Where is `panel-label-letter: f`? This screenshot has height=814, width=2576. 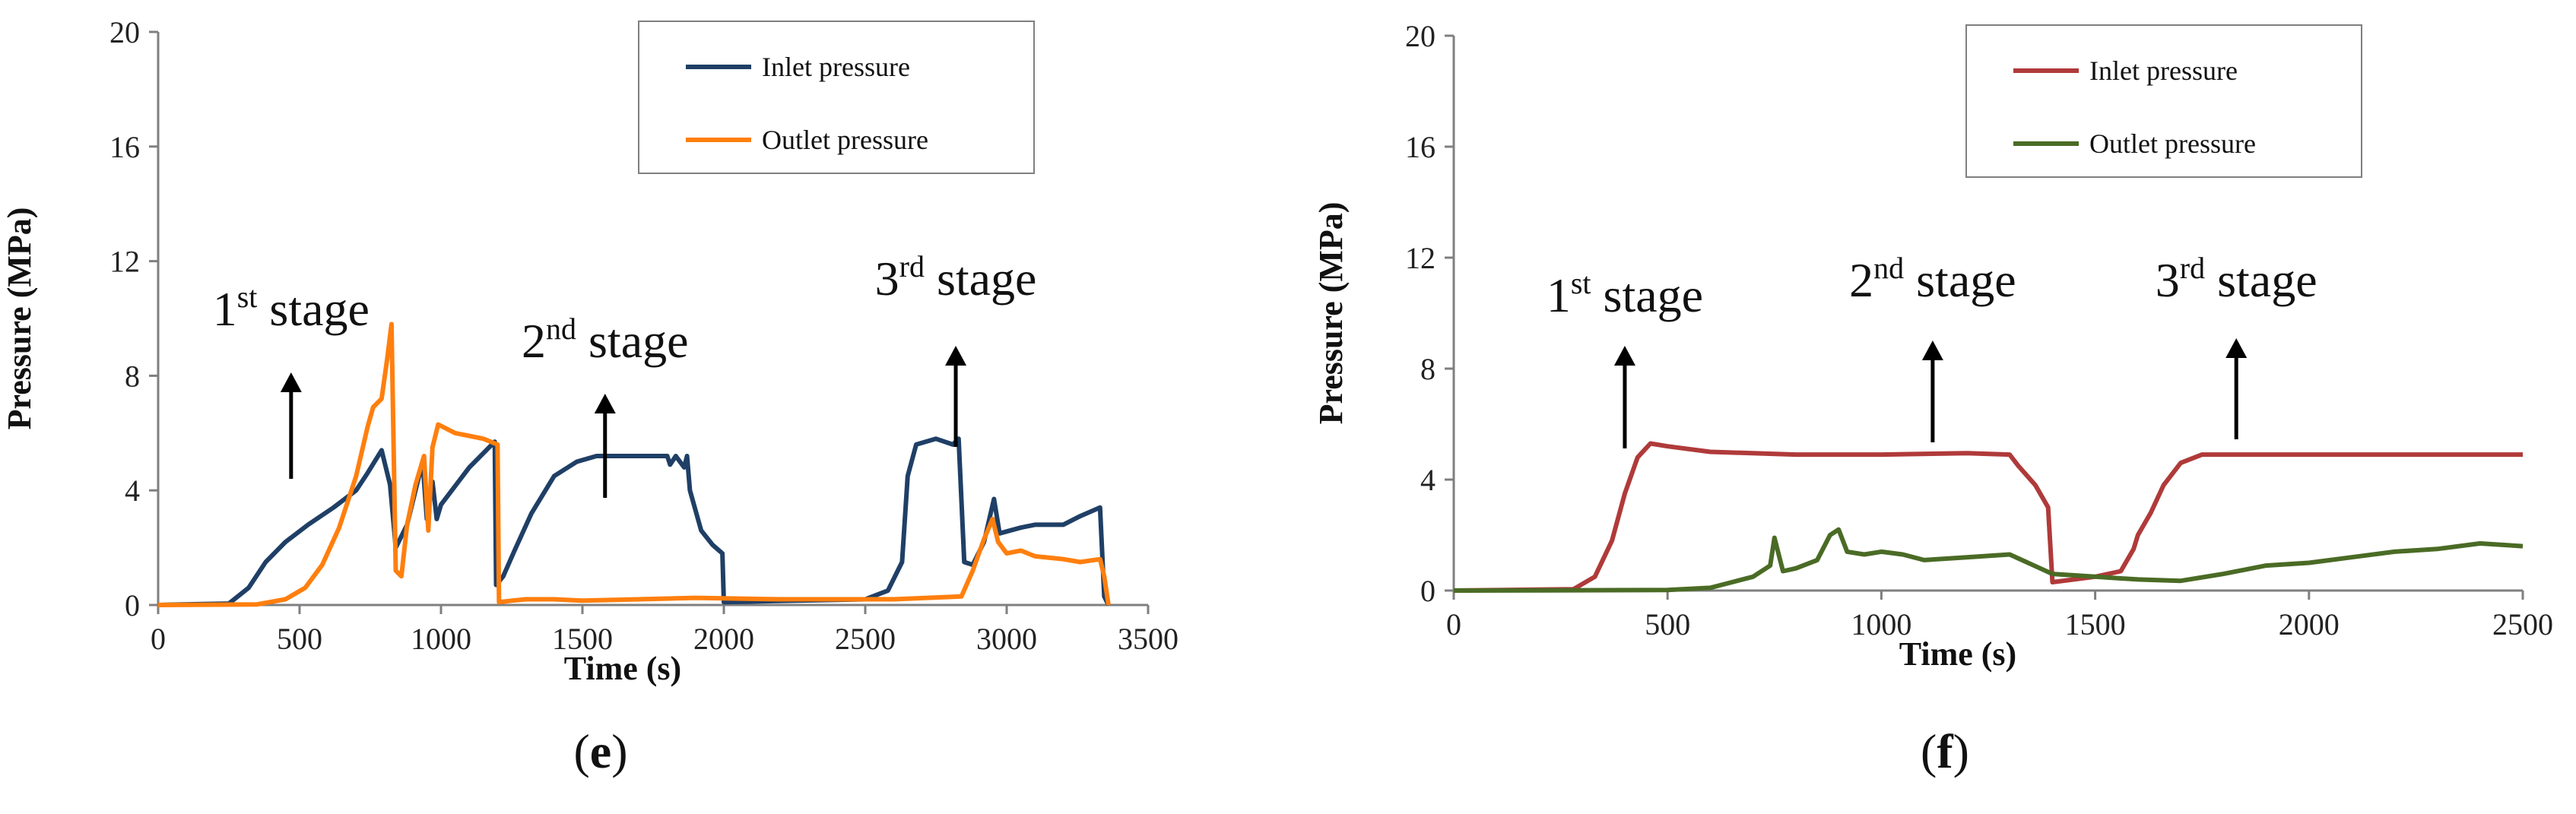
panel-label-letter: f is located at coordinates (1945, 751).